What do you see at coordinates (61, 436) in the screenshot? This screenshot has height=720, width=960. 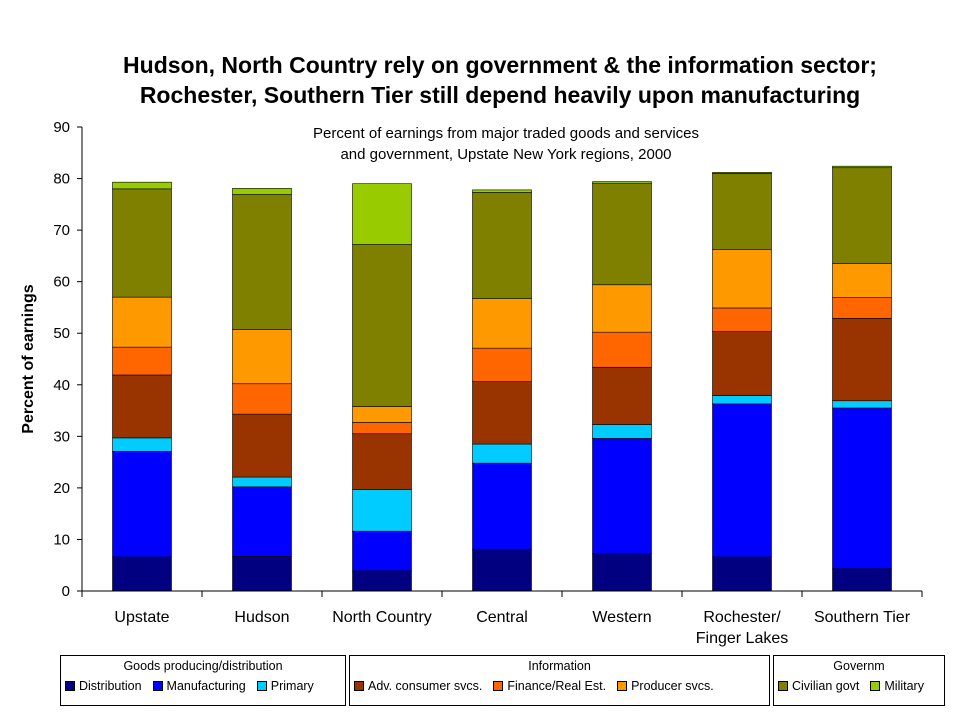 I see `y-tick-label: 30` at bounding box center [61, 436].